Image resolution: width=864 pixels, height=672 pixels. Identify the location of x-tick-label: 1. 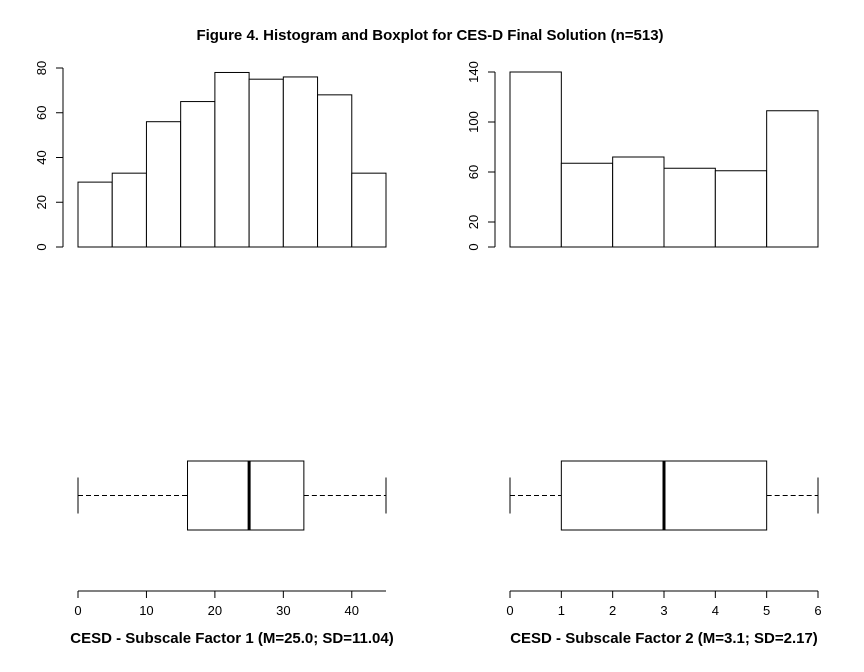
(561, 610).